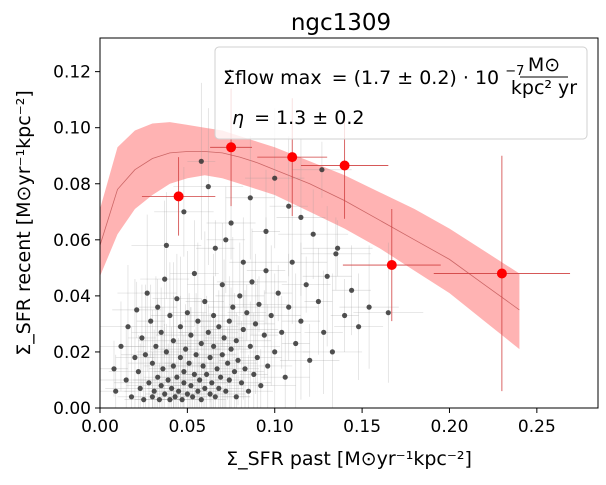 The width and height of the screenshot is (606, 485). What do you see at coordinates (72, 241) in the screenshot?
I see `y-tick-label: 0.06` at bounding box center [72, 241].